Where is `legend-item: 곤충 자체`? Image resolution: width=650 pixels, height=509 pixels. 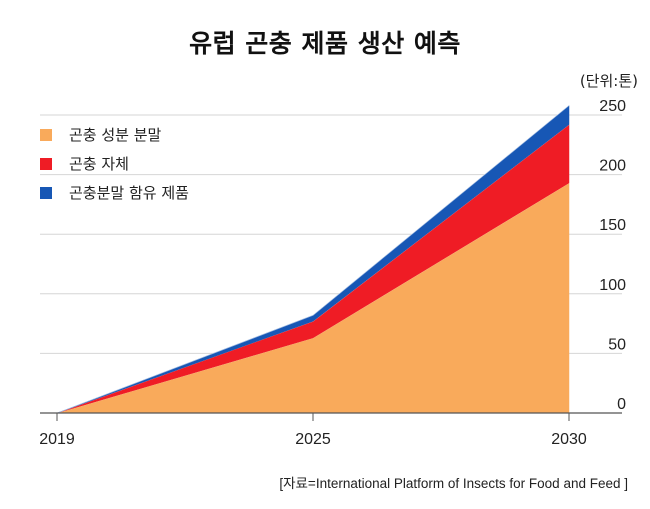
legend-item: 곤충 자체 is located at coordinates (114, 163).